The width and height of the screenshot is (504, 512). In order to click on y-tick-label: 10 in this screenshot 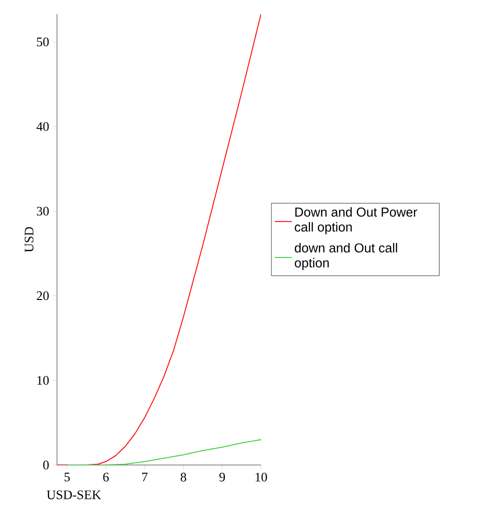, I will do `click(43, 380)`.